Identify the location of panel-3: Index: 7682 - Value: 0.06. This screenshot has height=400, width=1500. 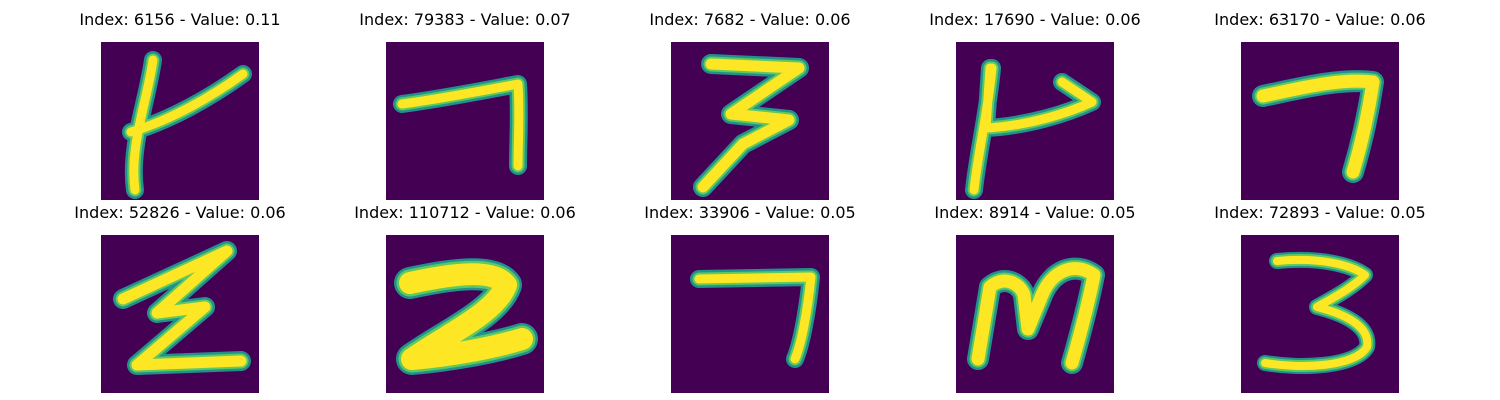
(750, 104).